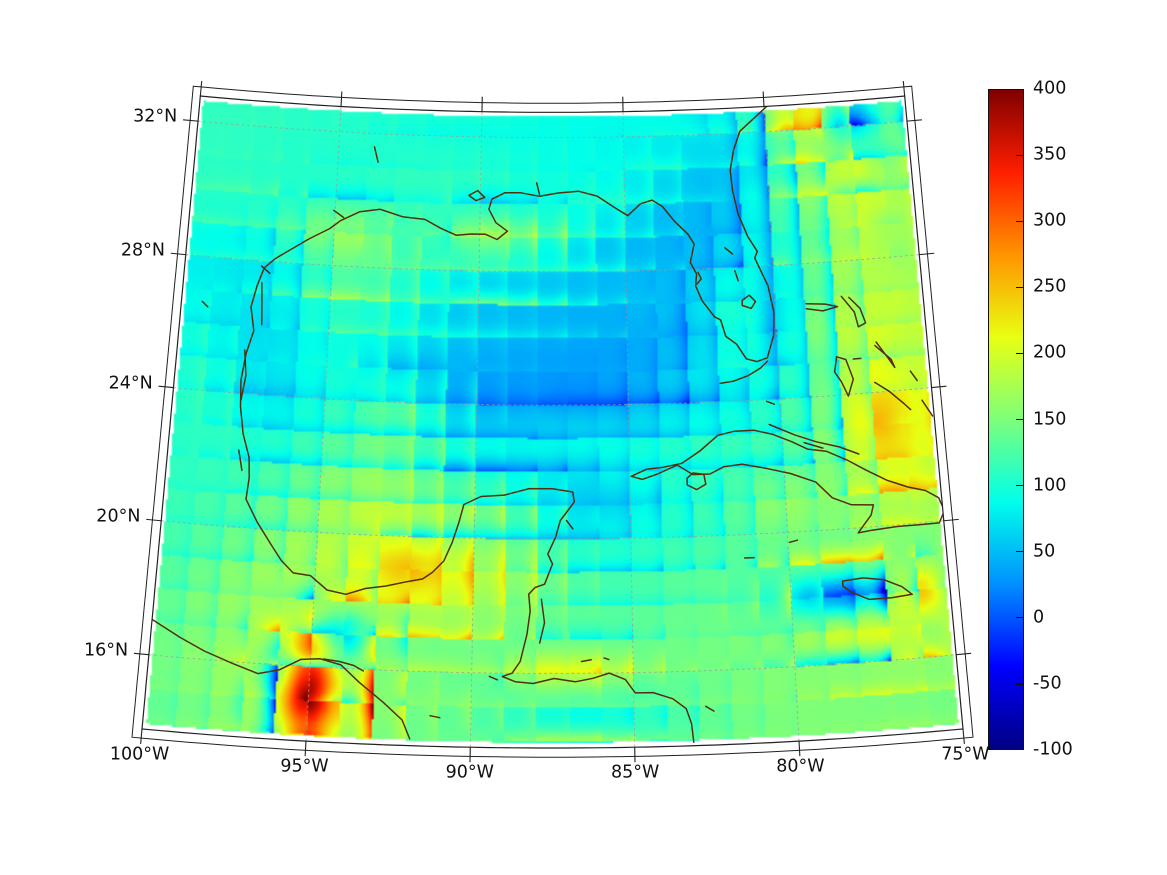  I want to click on coastline-lake-izabal, so click(493, 678).